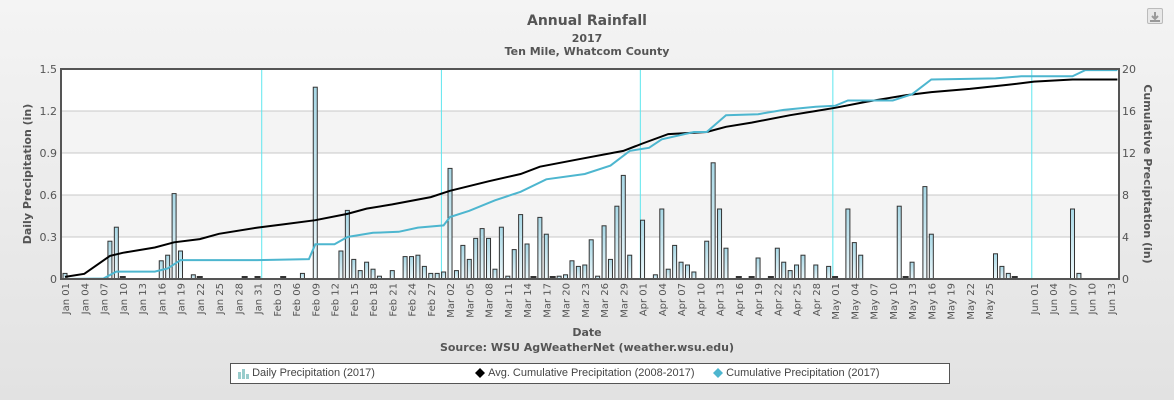 The image size is (1174, 400). I want to click on x-tick-label: Apr 13, so click(721, 299).